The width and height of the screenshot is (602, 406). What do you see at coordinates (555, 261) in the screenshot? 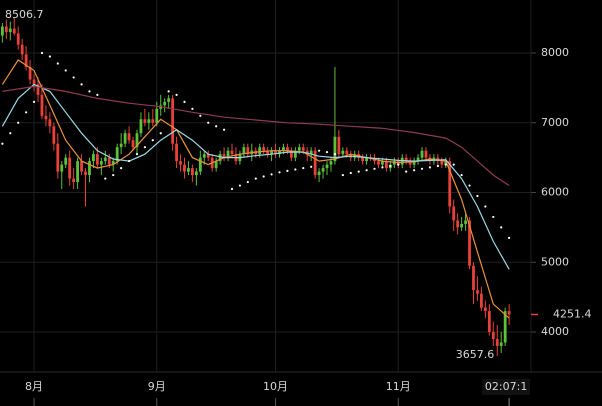
I see `y-tick-label: 5000` at bounding box center [555, 261].